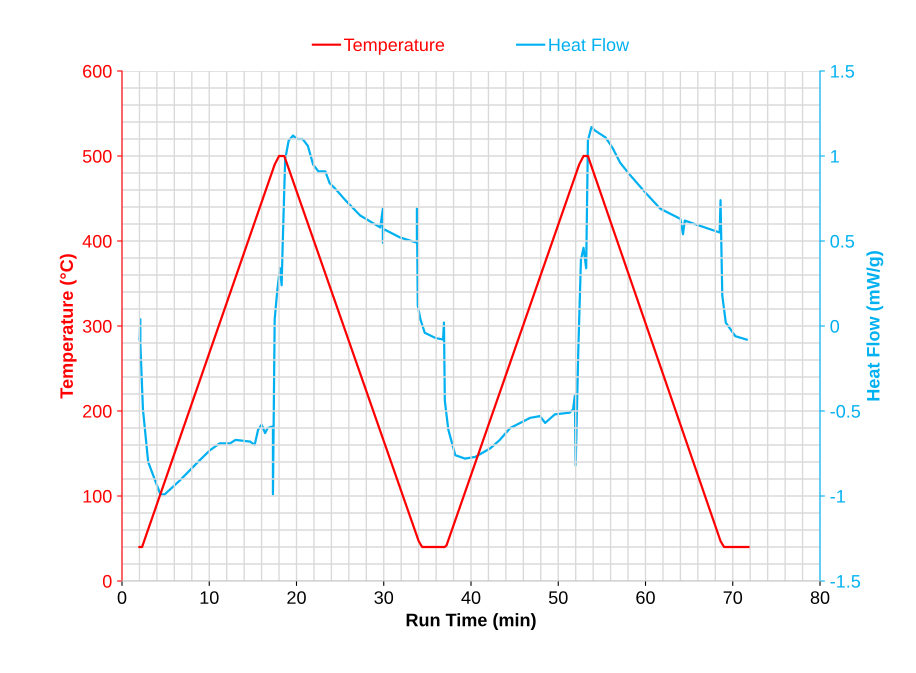 The height and width of the screenshot is (673, 916). Describe the element at coordinates (384, 597) in the screenshot. I see `x-tick-label: 30` at that location.